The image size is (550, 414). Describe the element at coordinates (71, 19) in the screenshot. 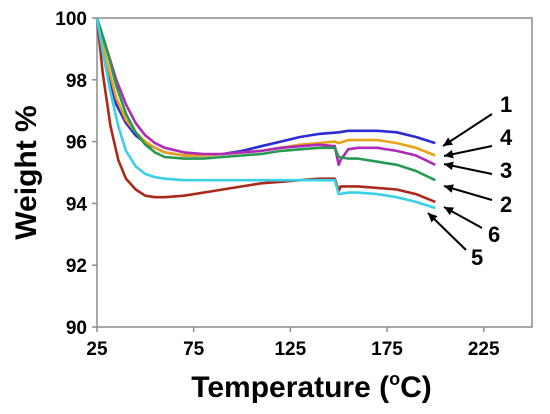

I see `y-tick-label: 100` at that location.